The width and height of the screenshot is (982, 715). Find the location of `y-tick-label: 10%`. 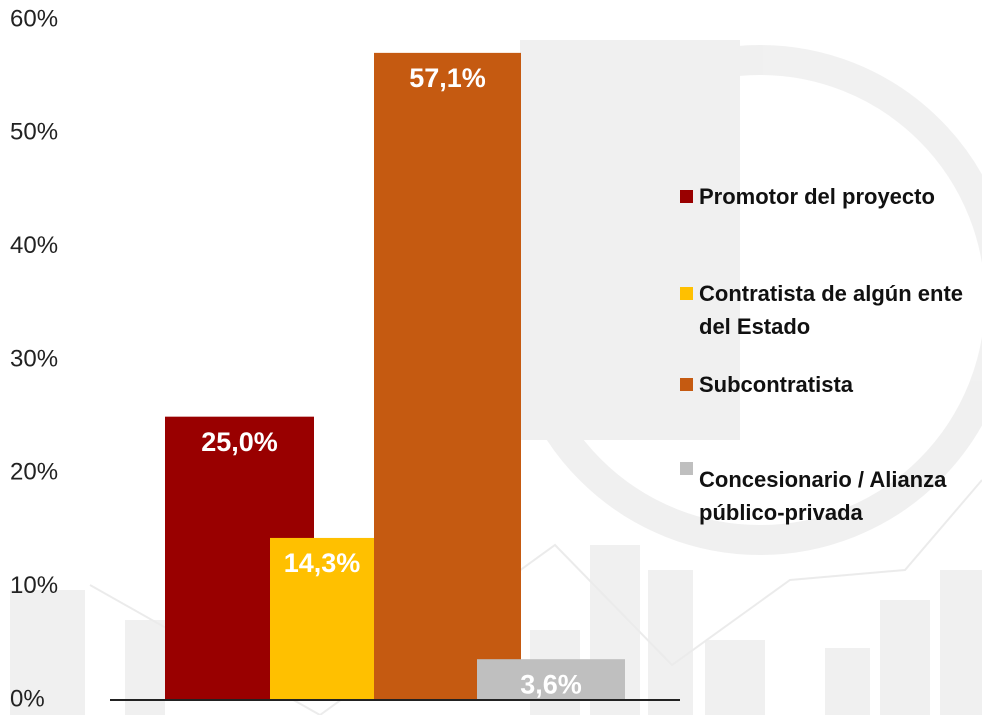

y-tick-label: 10% is located at coordinates (34, 585).